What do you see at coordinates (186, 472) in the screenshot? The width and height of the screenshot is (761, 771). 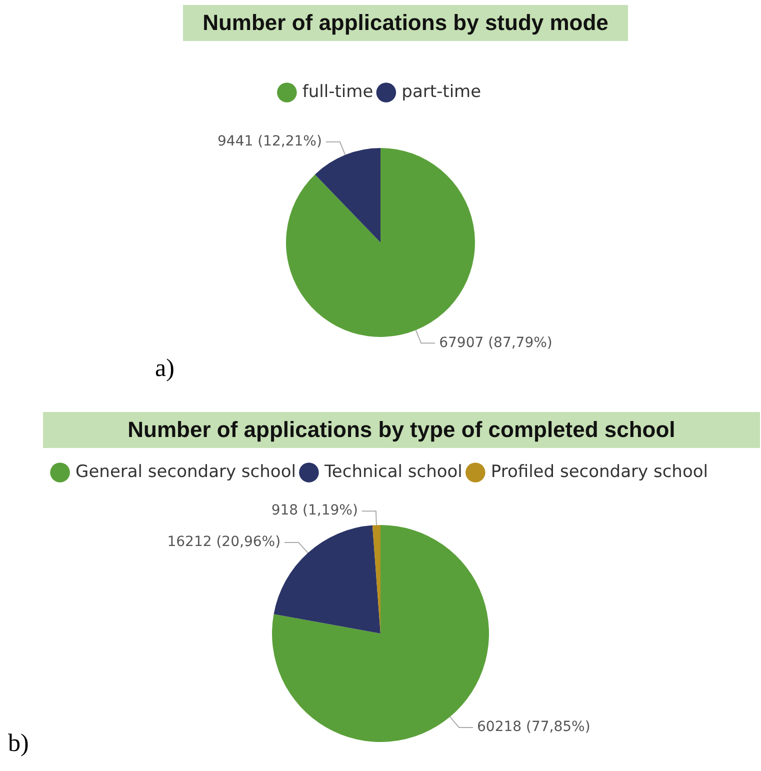 I see `legend-label: General secondary school` at bounding box center [186, 472].